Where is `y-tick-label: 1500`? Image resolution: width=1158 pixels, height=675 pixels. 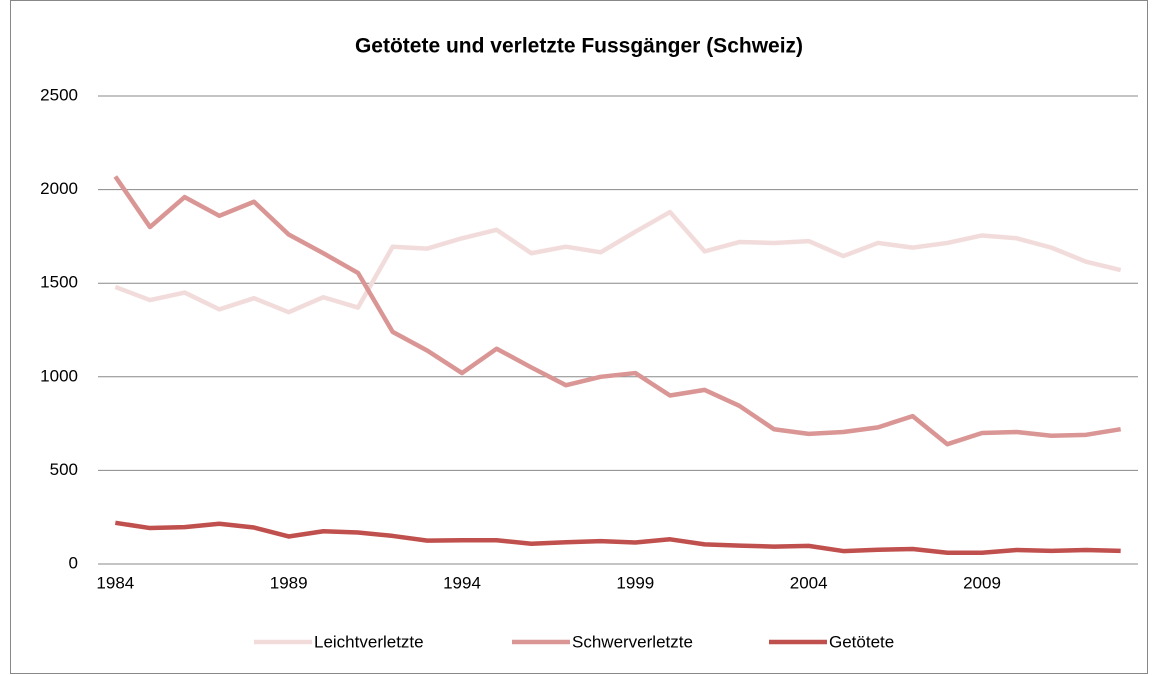 y-tick-label: 1500 is located at coordinates (59, 282).